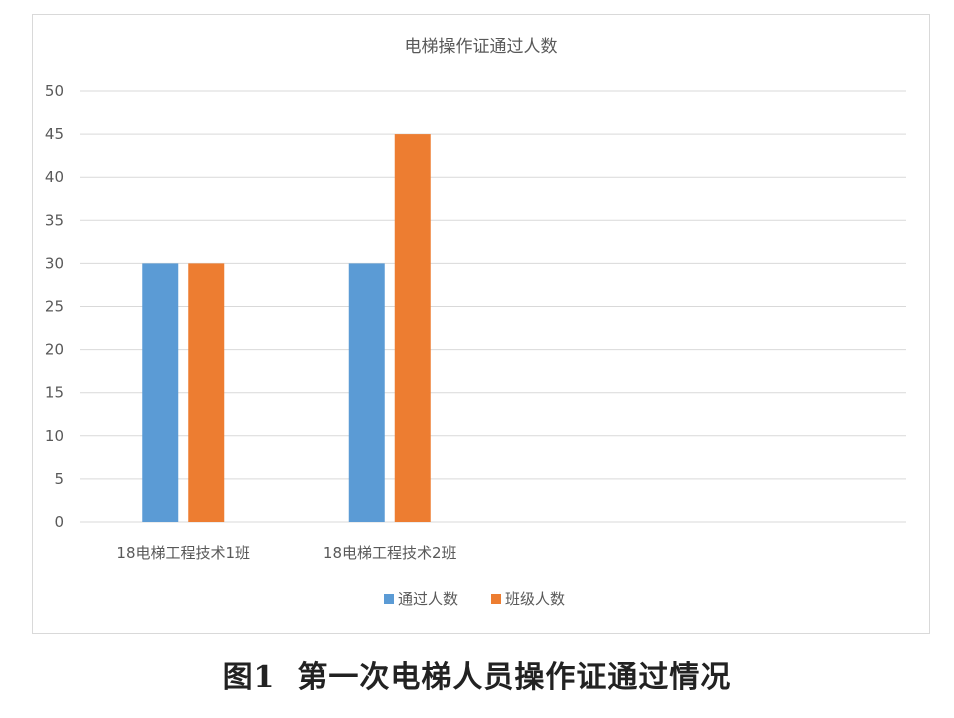 The width and height of the screenshot is (954, 718). I want to click on y-tick-label: 25, so click(54, 307).